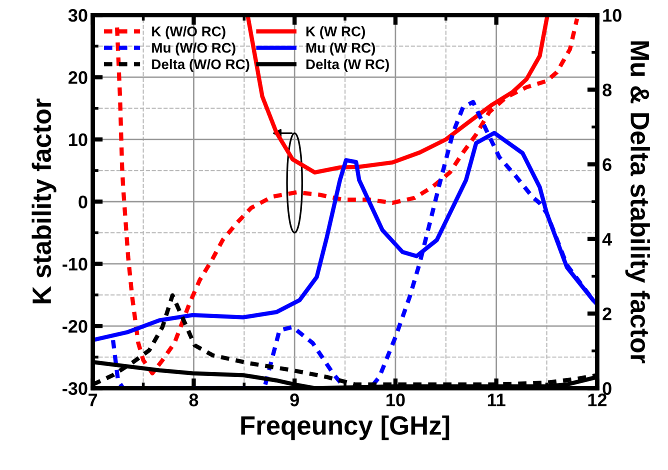 This screenshot has height=470, width=668. Describe the element at coordinates (607, 90) in the screenshot. I see `y2-tick-label: 8` at that location.